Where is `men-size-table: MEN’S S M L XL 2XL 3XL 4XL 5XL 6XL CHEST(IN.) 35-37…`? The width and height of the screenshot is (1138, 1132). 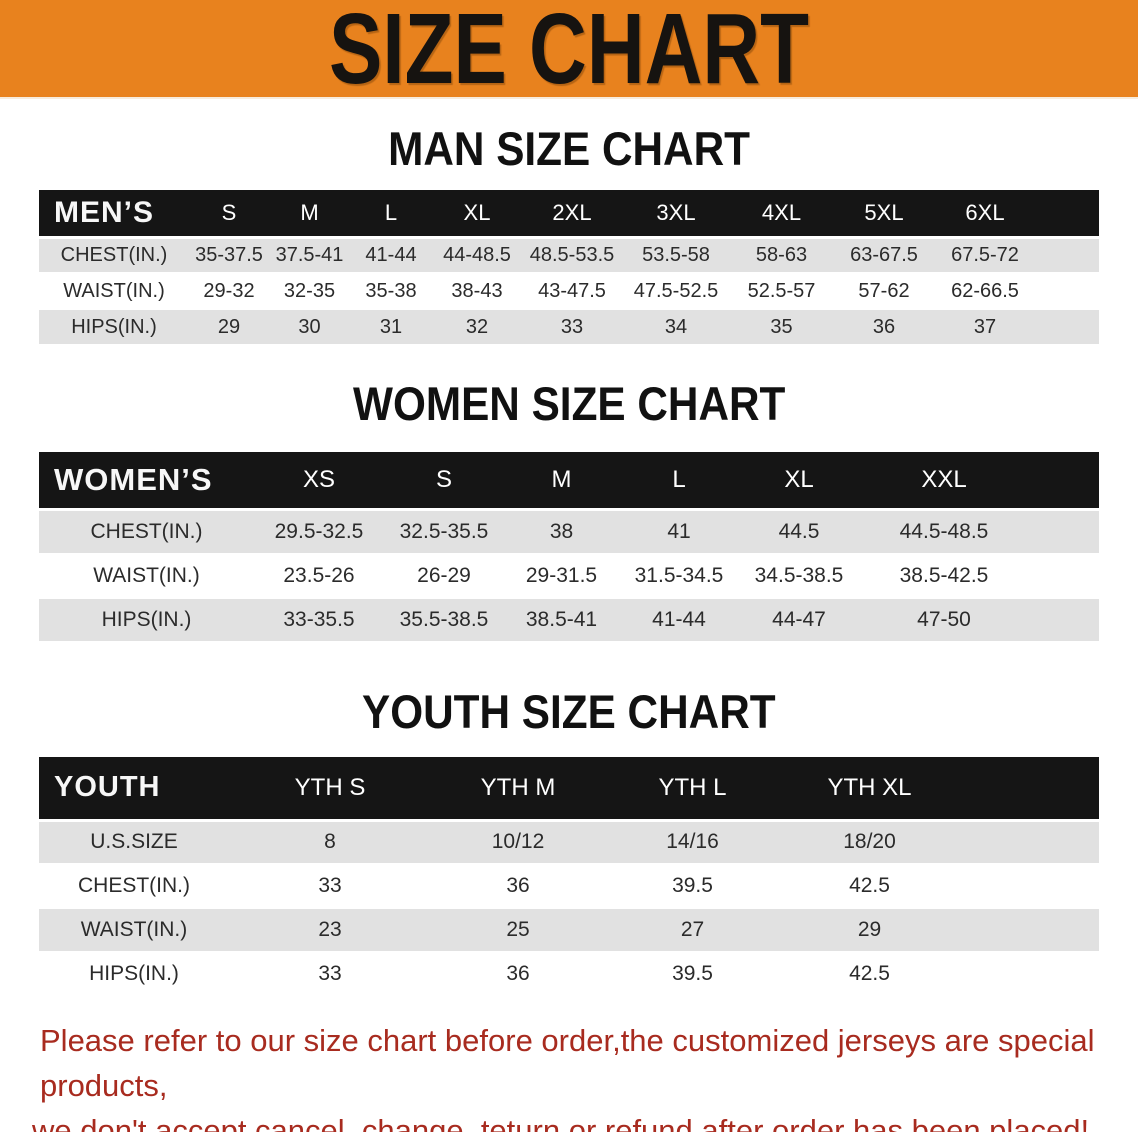
men-size-table: MEN’S S M L XL 2XL 3XL 4XL 5XL 6XL CHEST(IN.) 35-37… is located at coordinates (569, 268).